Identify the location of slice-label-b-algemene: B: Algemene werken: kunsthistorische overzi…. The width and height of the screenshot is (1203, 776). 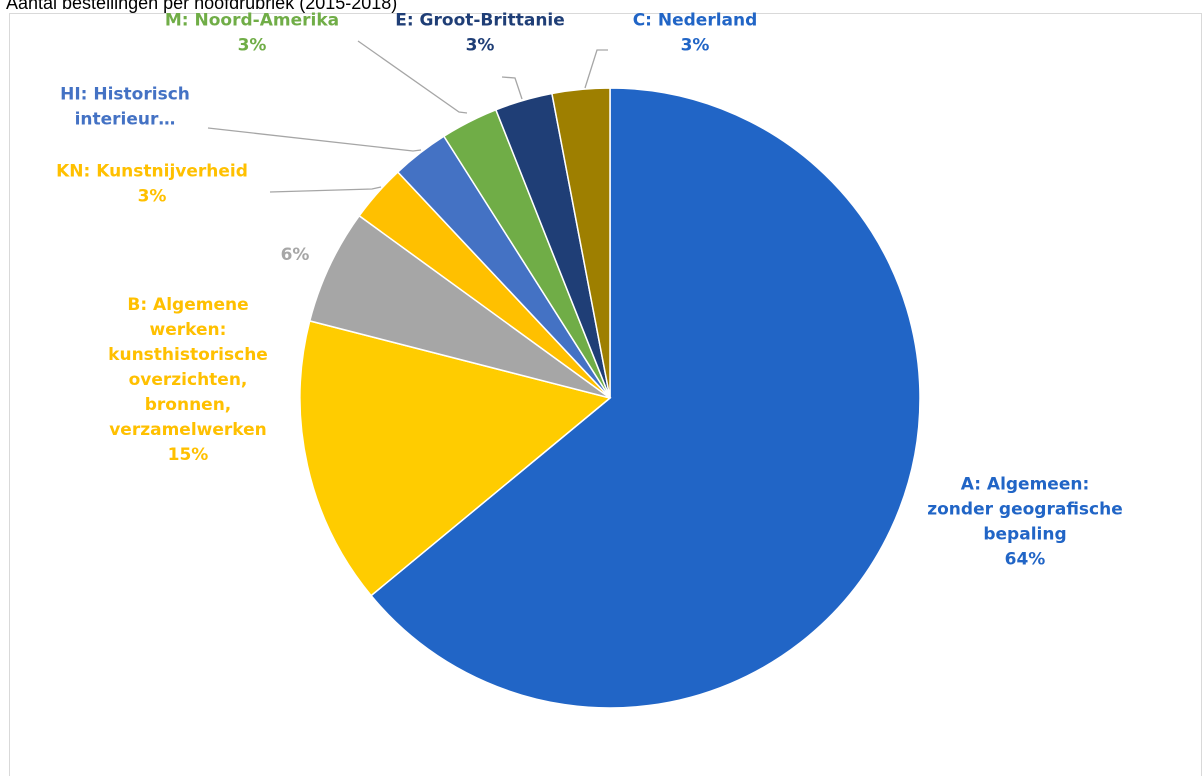
(188, 380).